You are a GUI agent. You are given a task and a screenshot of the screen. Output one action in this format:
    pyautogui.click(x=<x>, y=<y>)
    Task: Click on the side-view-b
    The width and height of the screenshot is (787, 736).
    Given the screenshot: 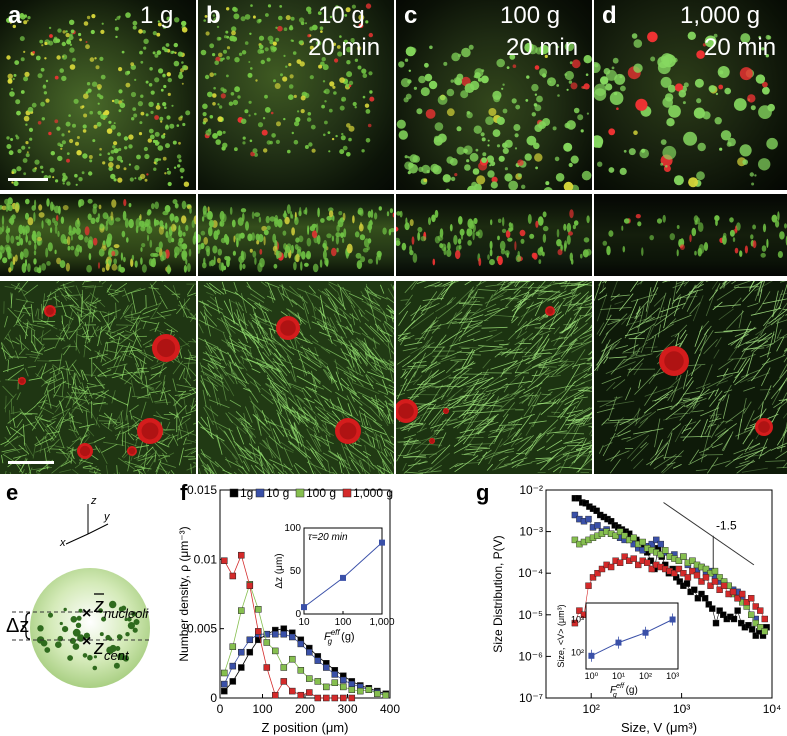 What is the action you would take?
    pyautogui.click(x=296, y=235)
    